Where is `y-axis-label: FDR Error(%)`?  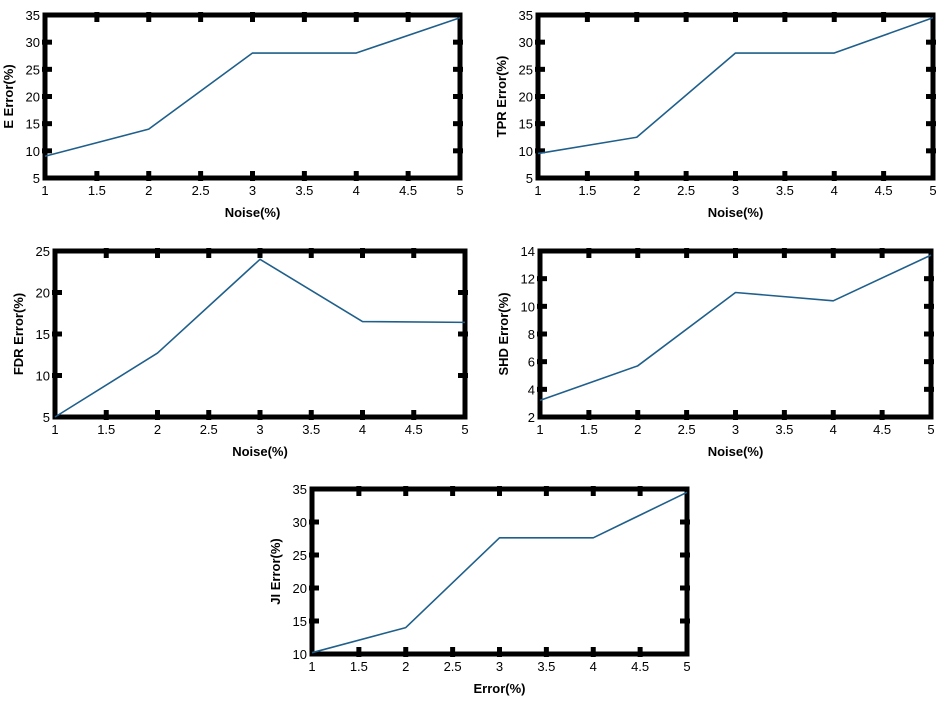
y-axis-label: FDR Error(%) is located at coordinates (18, 334).